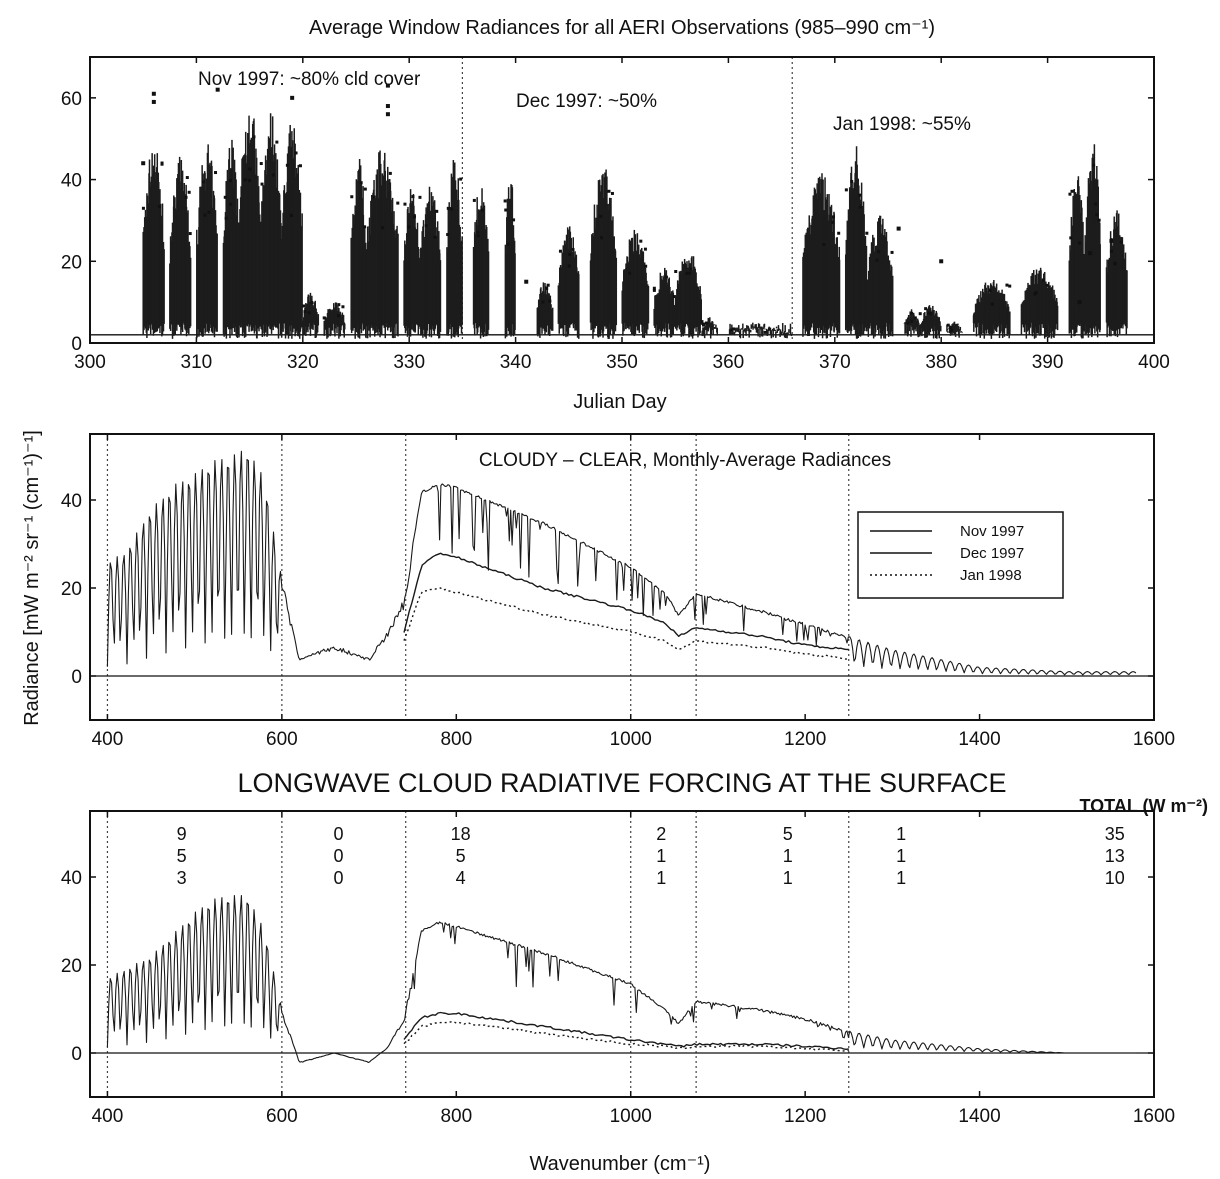  What do you see at coordinates (1154, 1116) in the screenshot?
I see `p3-xtick-label-6: 1600` at bounding box center [1154, 1116].